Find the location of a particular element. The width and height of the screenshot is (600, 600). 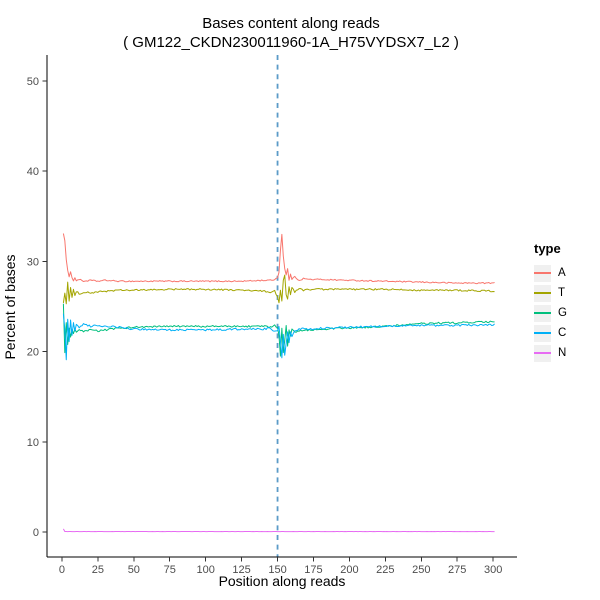

y-axis-title: Percent of bases is located at coordinates (10, 307).